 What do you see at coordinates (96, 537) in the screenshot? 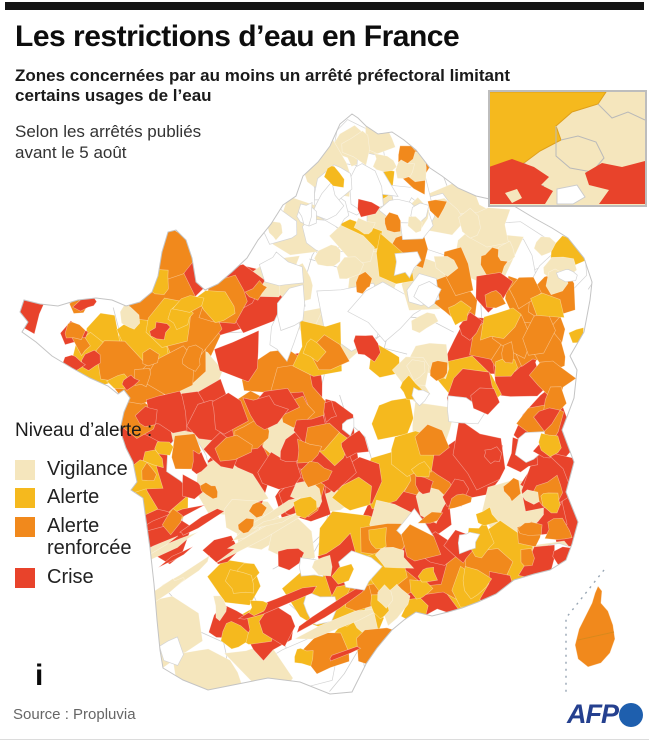
I see `legend-item-alerte-renforcee: Alerte renforcée` at bounding box center [96, 537].